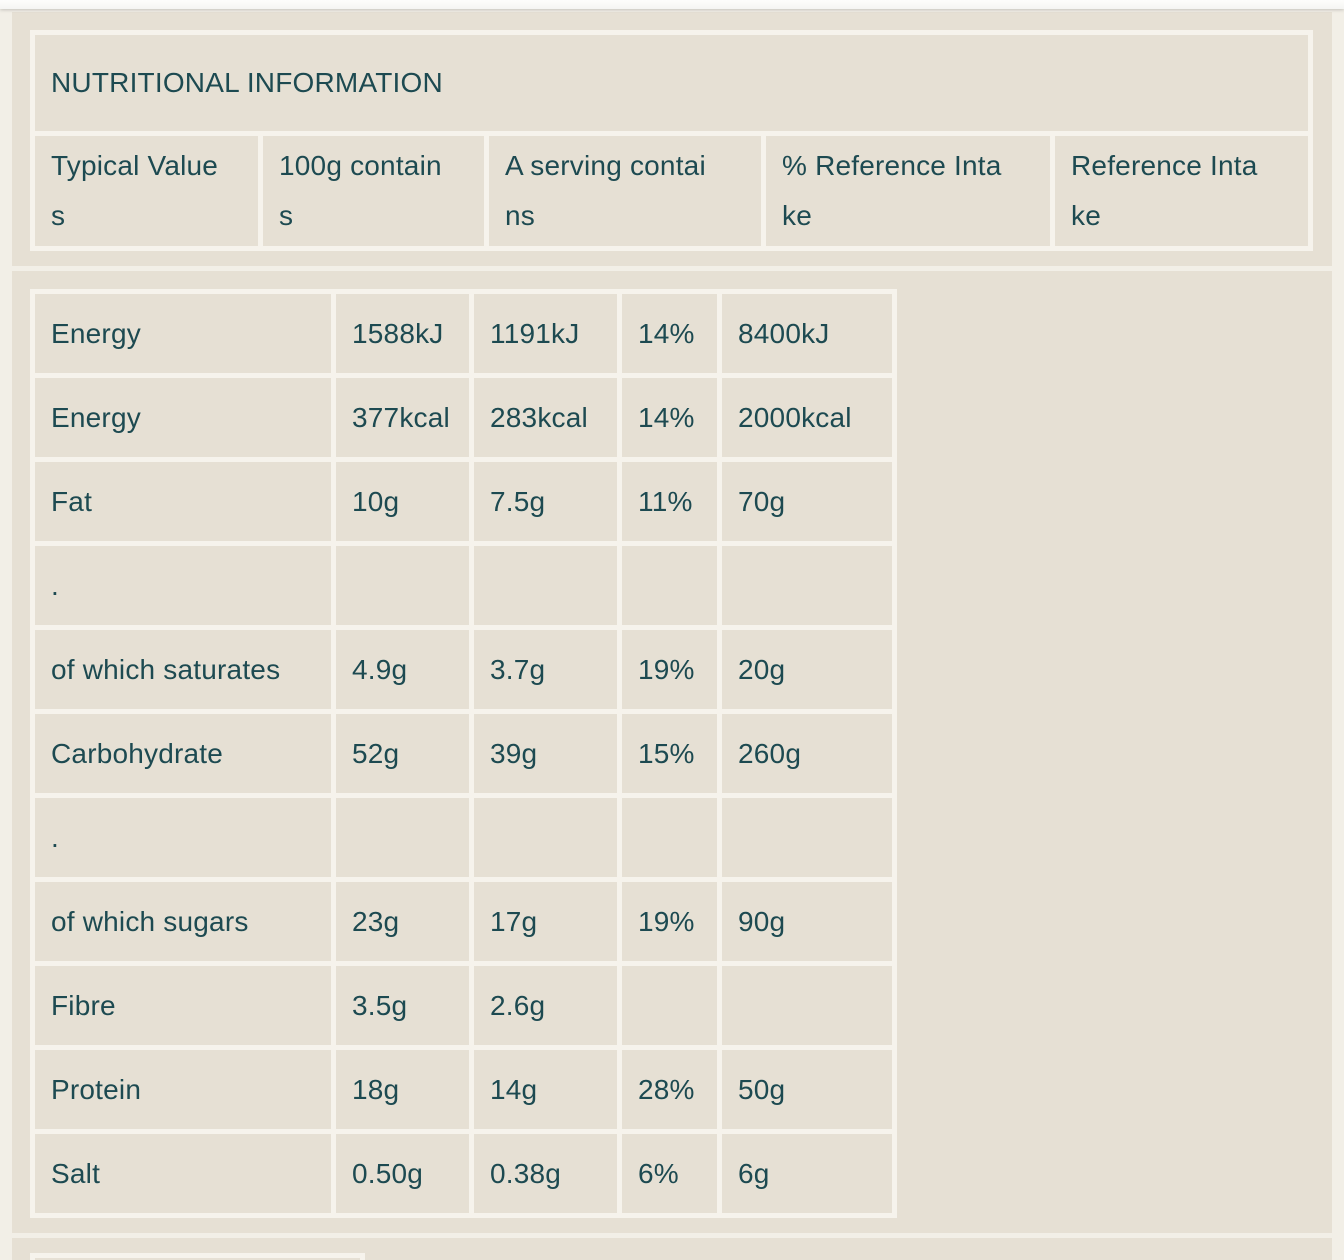 Image resolution: width=1344 pixels, height=1260 pixels. What do you see at coordinates (545, 333) in the screenshot?
I see `nutrient-value-cell: 1191kJ` at bounding box center [545, 333].